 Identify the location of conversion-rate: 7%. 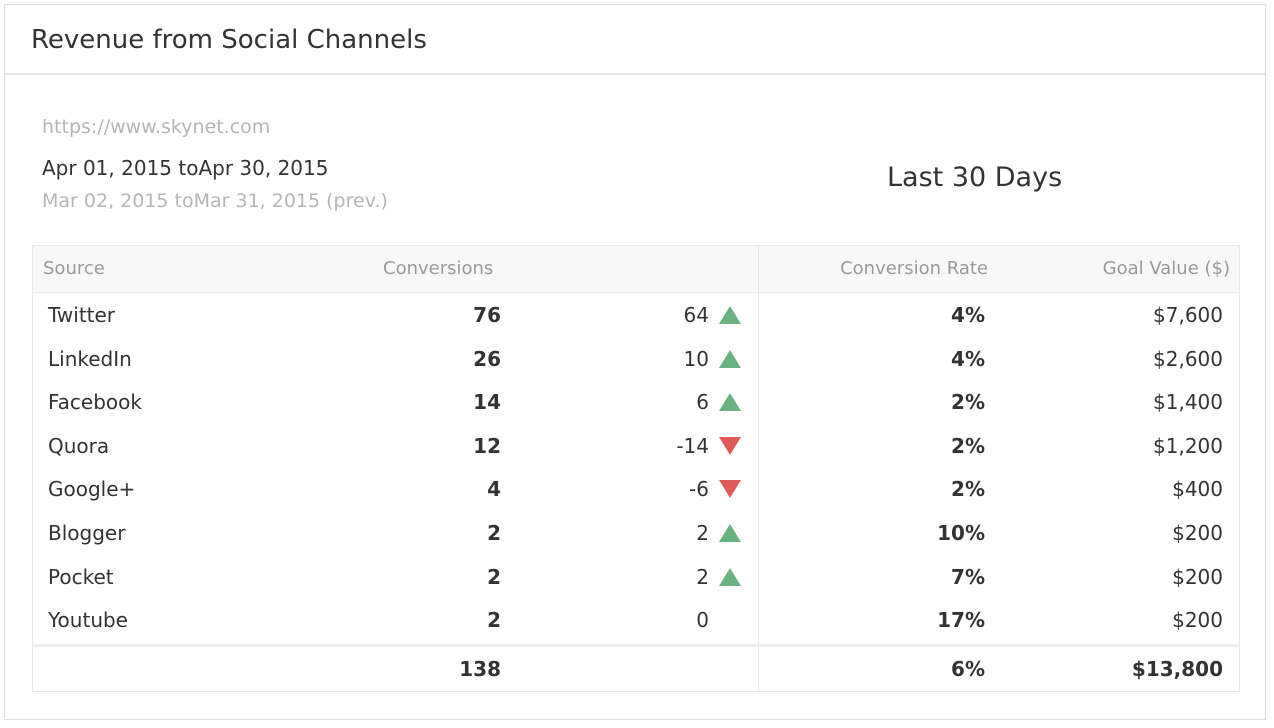
(968, 576).